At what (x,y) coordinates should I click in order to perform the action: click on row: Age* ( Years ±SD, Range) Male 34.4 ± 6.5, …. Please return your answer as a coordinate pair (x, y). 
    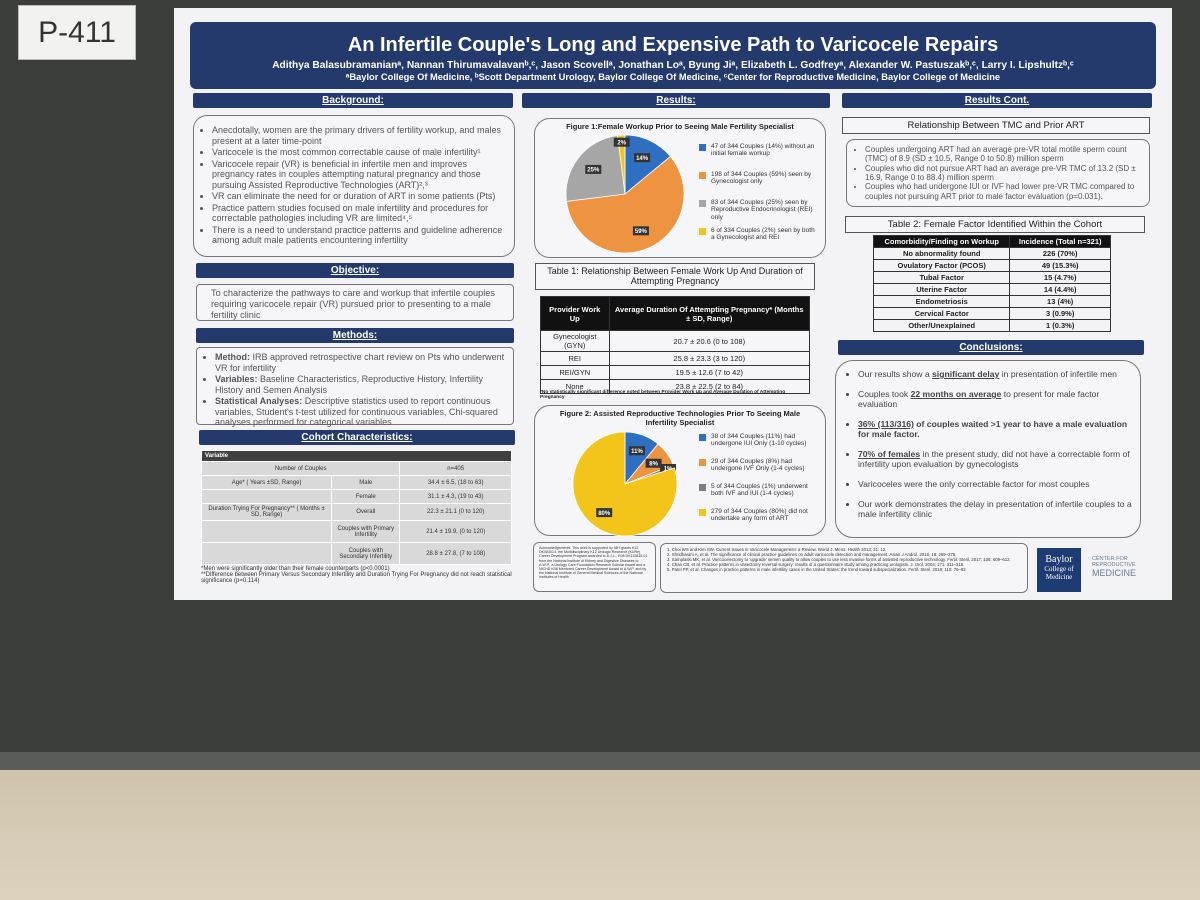
    Looking at the image, I should click on (356, 482).